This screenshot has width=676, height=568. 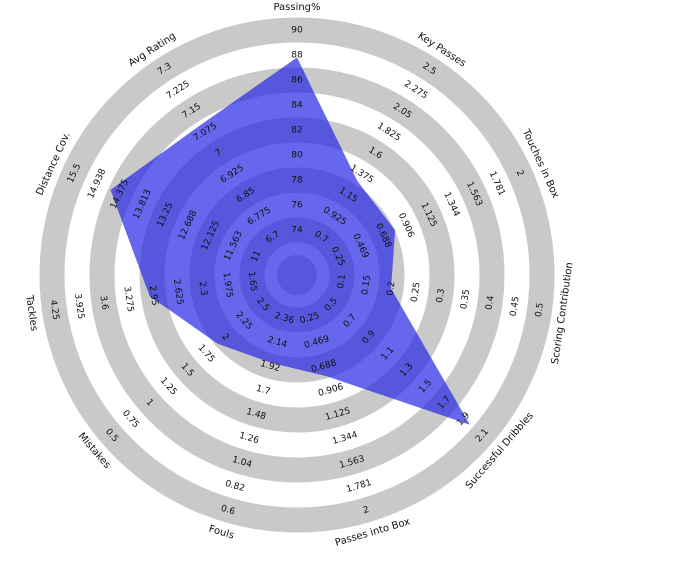 What do you see at coordinates (297, 231) in the screenshot?
I see `tick-label: 74` at bounding box center [297, 231].